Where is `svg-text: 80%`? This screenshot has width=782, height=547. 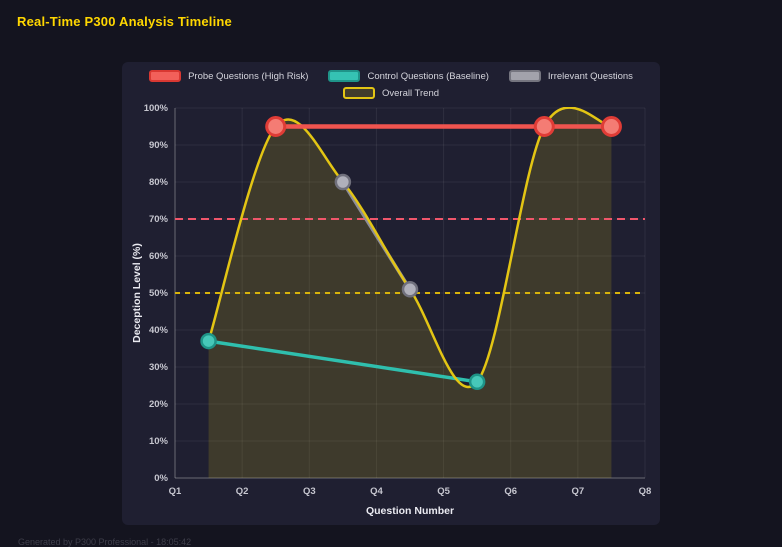 svg-text: 80% is located at coordinates (159, 182).